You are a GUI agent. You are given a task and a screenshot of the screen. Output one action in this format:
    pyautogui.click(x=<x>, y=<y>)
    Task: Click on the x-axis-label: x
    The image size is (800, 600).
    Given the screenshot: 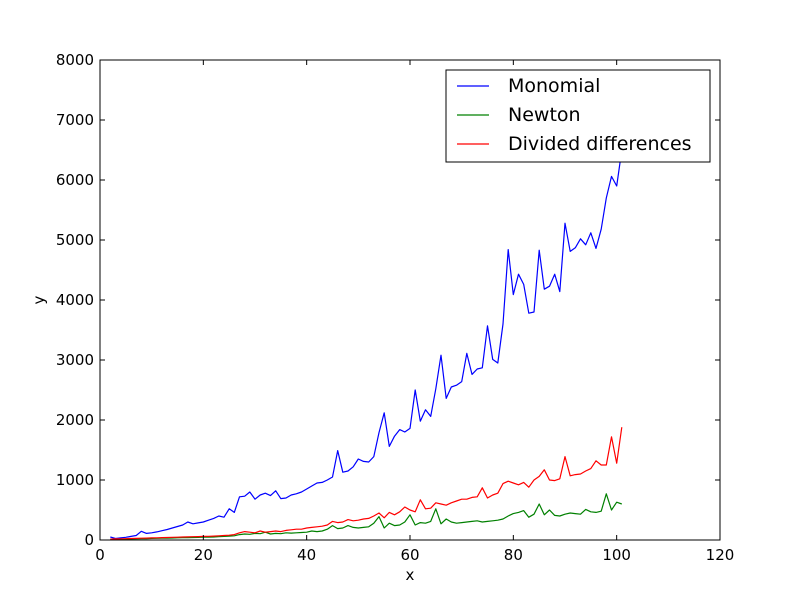 What is the action you would take?
    pyautogui.click(x=410, y=575)
    